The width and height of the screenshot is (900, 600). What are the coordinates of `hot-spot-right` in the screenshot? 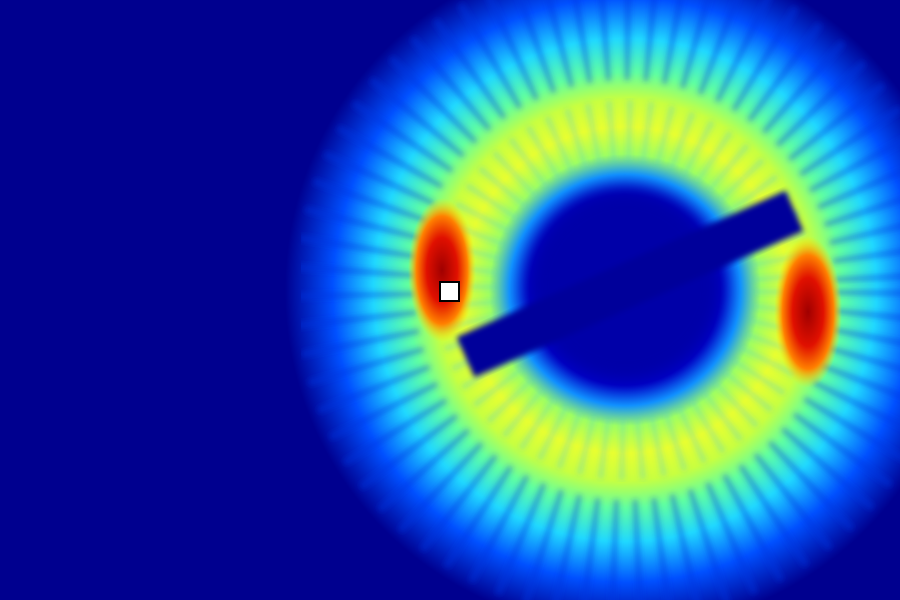 It's located at (808, 312).